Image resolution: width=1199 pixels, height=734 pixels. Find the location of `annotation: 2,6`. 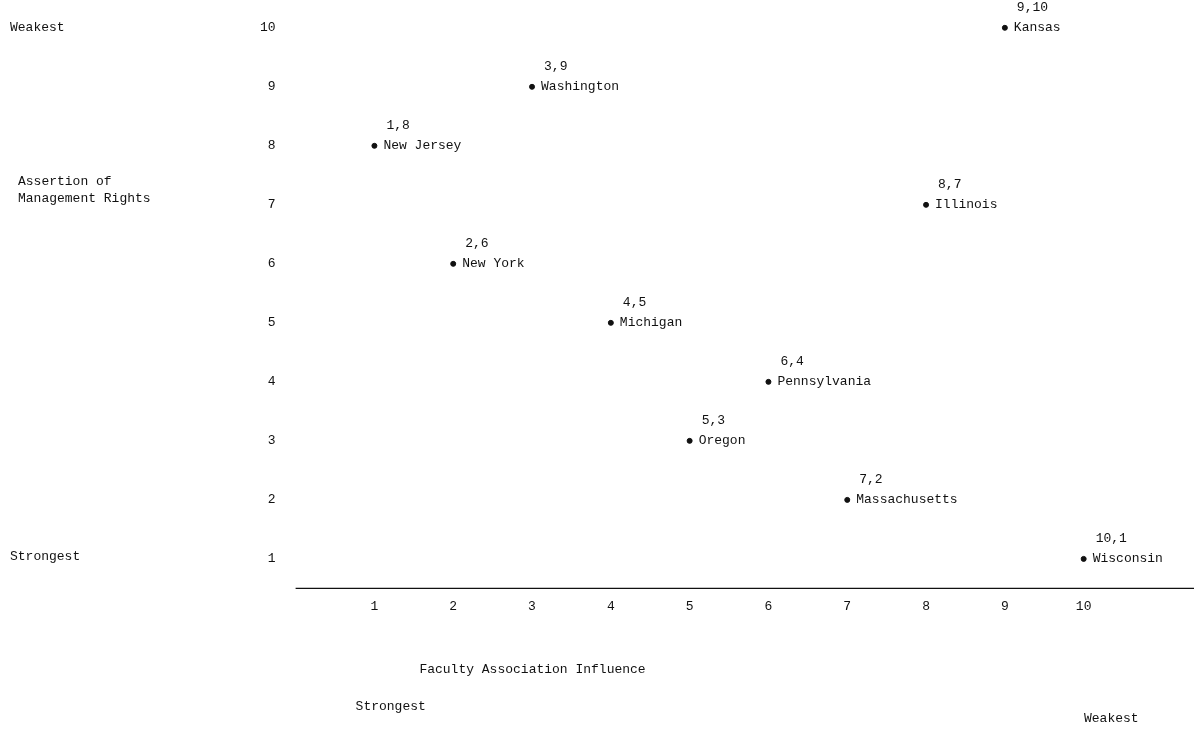

annotation: 2,6 is located at coordinates (477, 244).